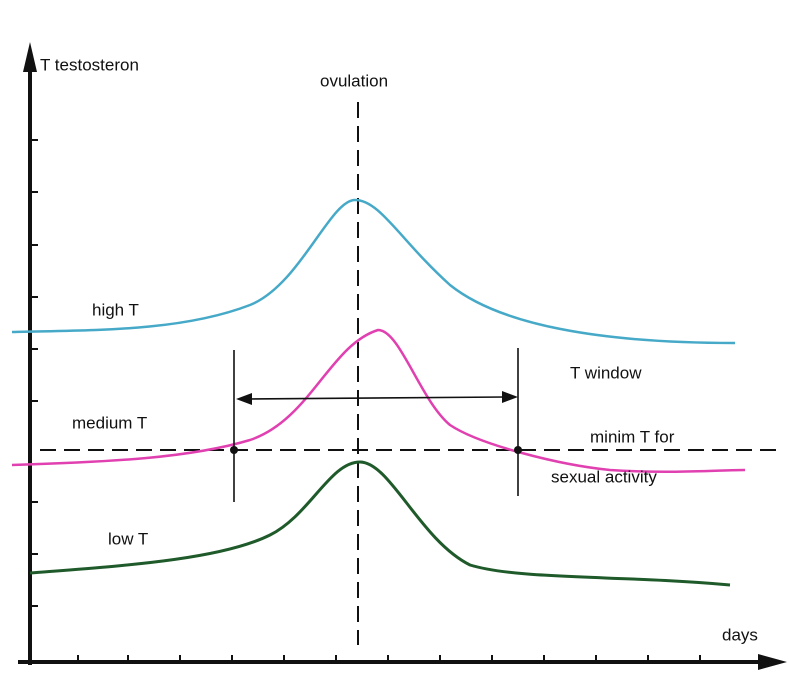  I want to click on ovulation-label: ovulation, so click(354, 80).